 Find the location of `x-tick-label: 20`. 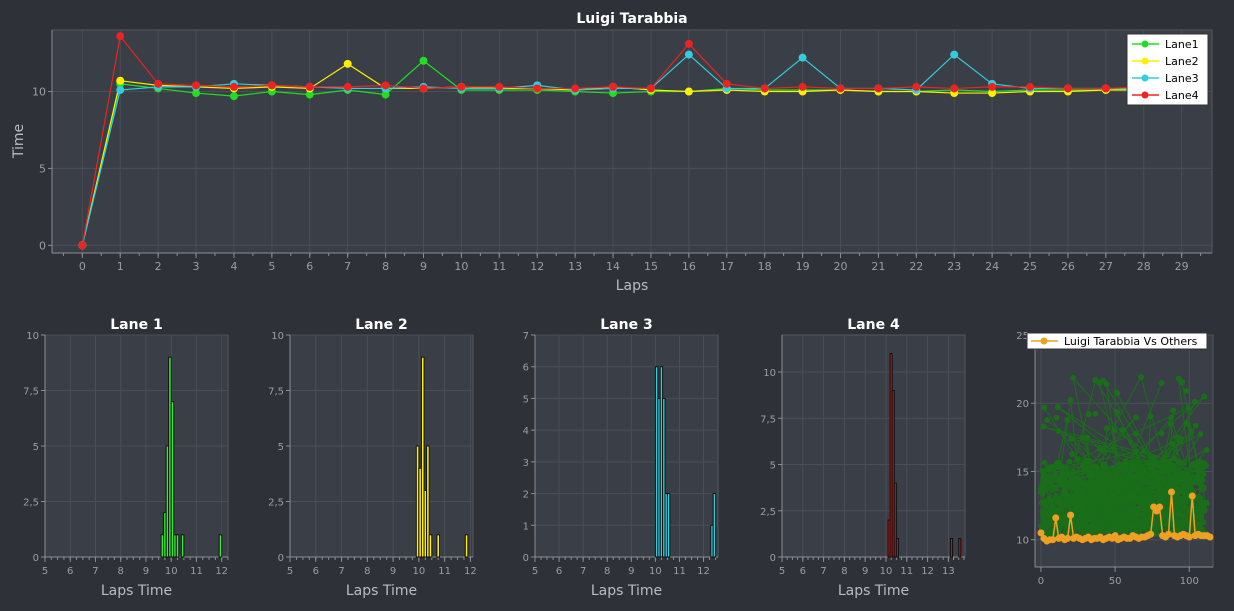

x-tick-label: 20 is located at coordinates (840, 266).